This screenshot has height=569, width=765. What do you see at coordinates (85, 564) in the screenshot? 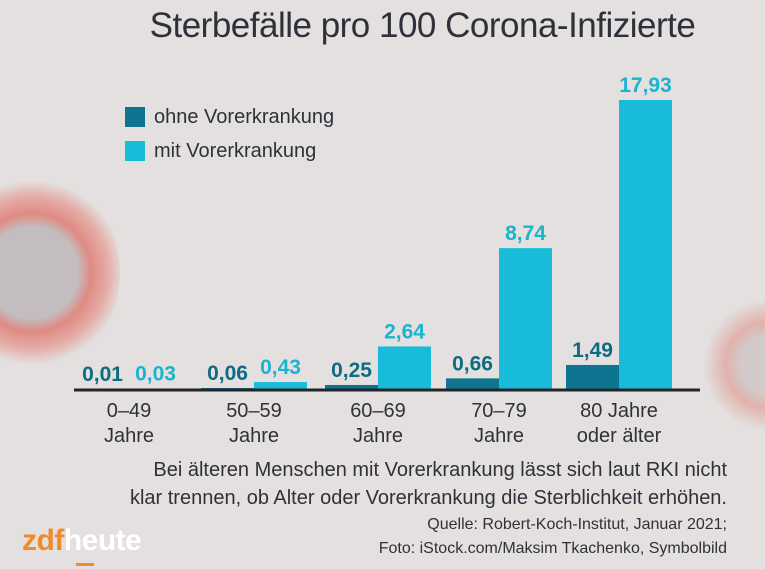
I see `logo-underscore` at bounding box center [85, 564].